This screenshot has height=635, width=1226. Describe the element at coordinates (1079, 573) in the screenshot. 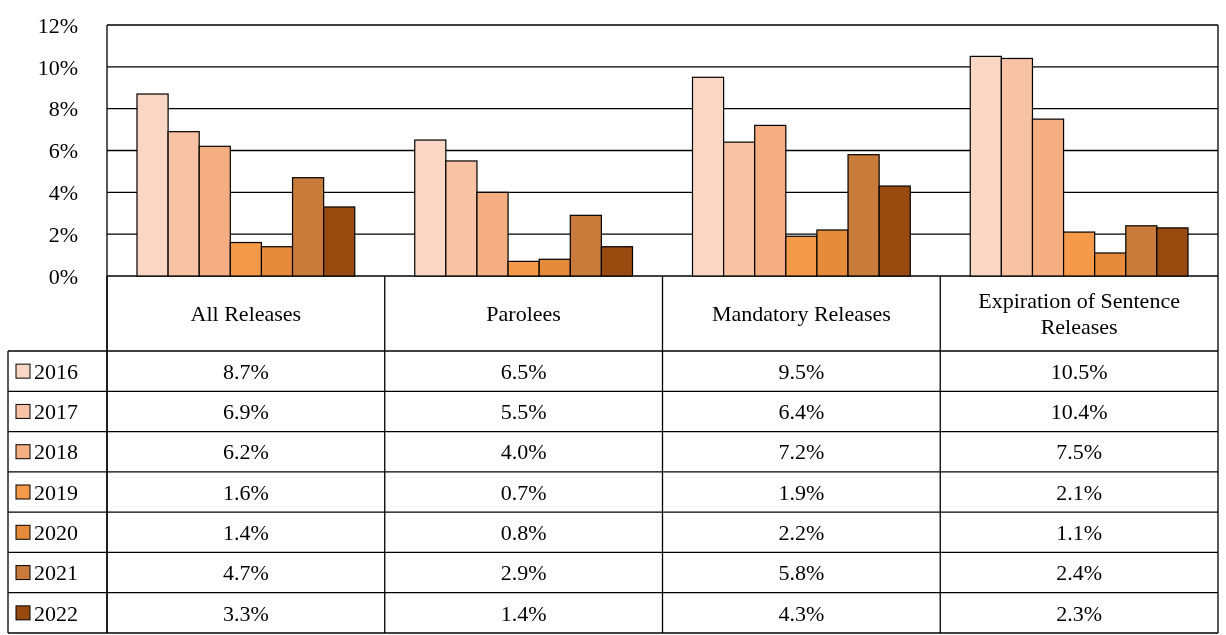

I see `data-label: 2.4%` at that location.